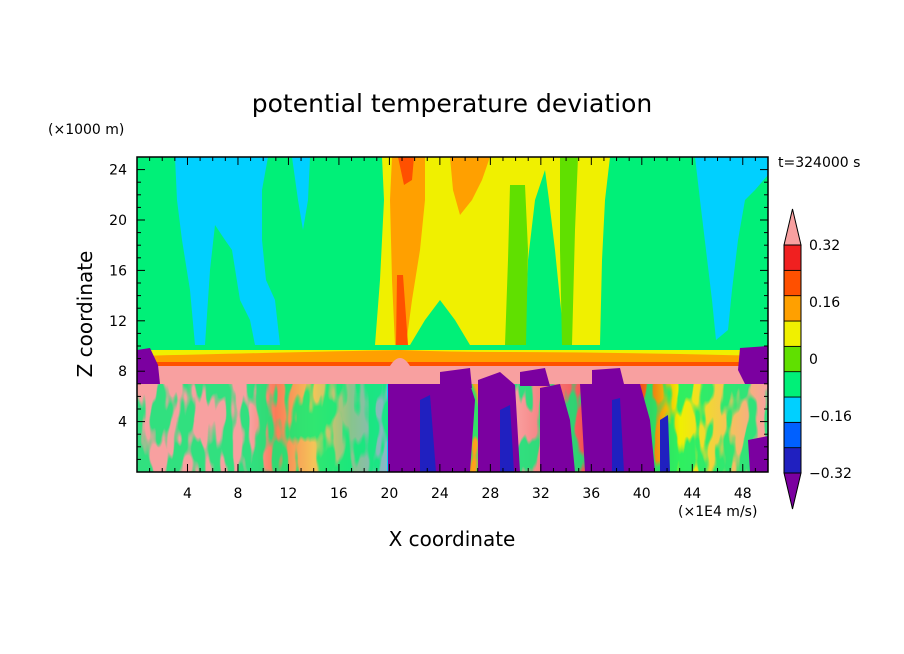 The height and width of the screenshot is (654, 904). I want to click on field-warm-plume, so click(492, 251).